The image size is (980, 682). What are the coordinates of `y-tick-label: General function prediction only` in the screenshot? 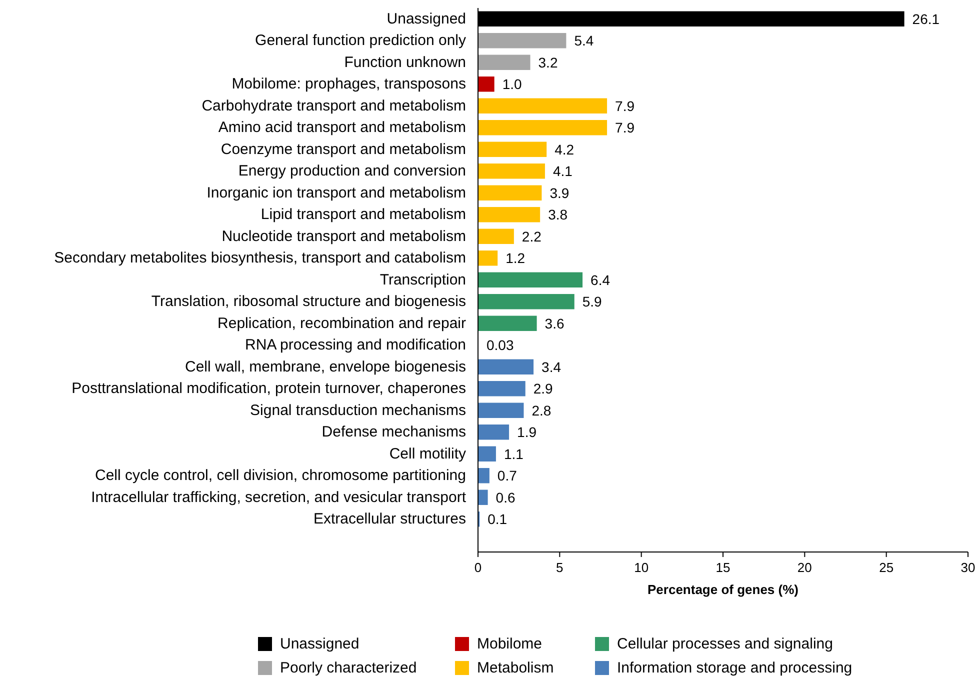 It's located at (360, 41).